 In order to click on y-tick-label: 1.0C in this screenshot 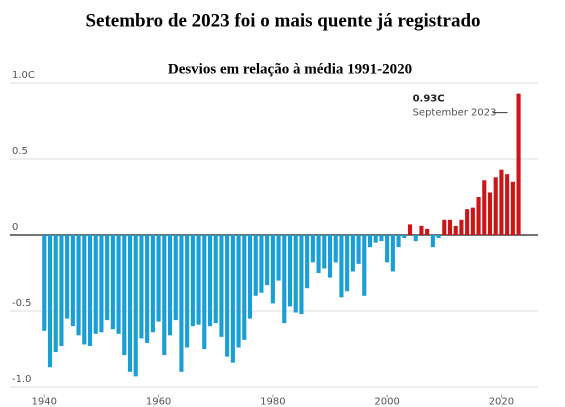, I will do `click(23, 75)`.